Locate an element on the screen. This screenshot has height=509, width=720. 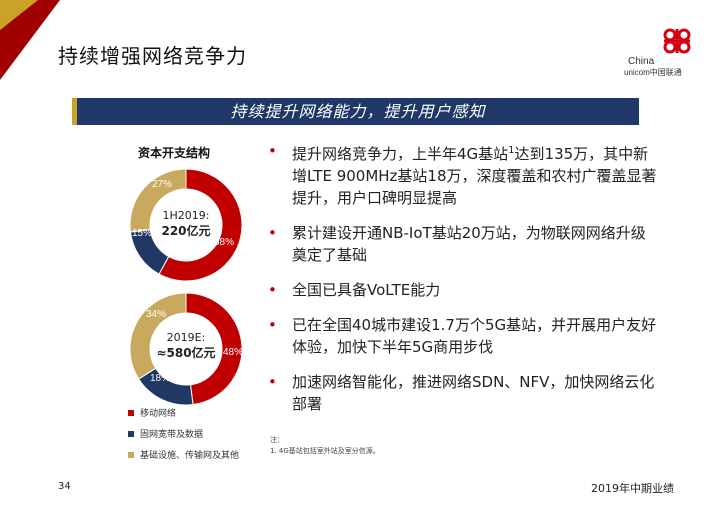
footer-report-name: 2019年中期业绩 is located at coordinates (632, 488).